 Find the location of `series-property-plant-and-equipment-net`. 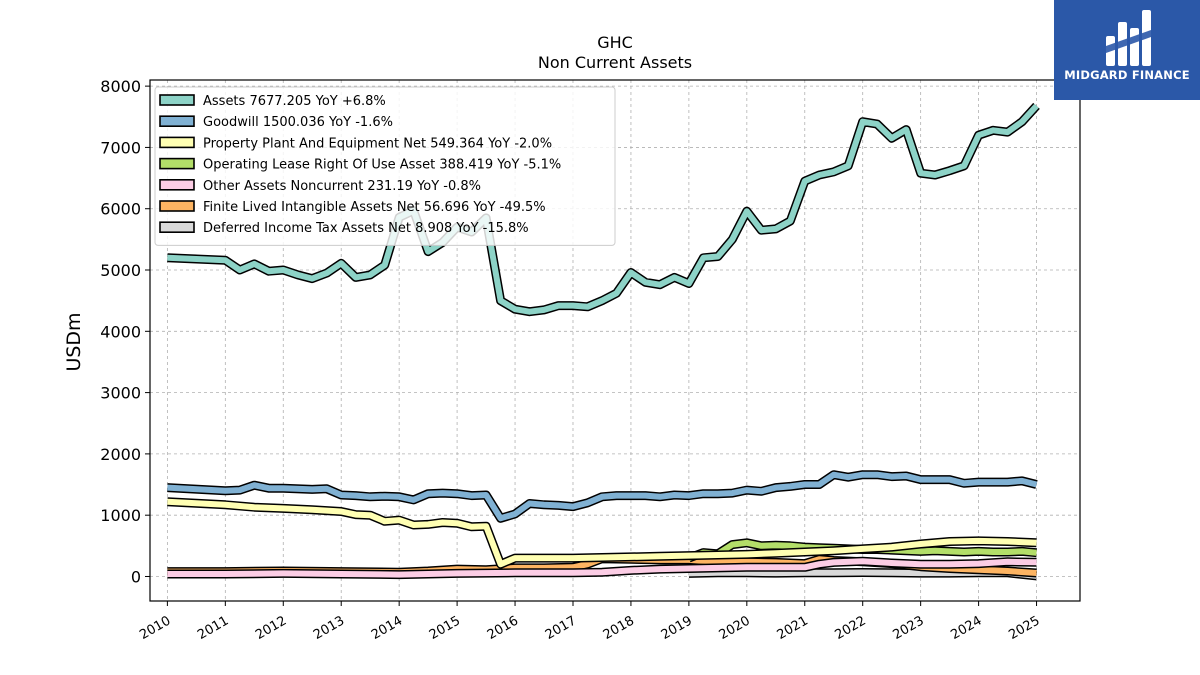

series-property-plant-and-equipment-net is located at coordinates (602, 533).